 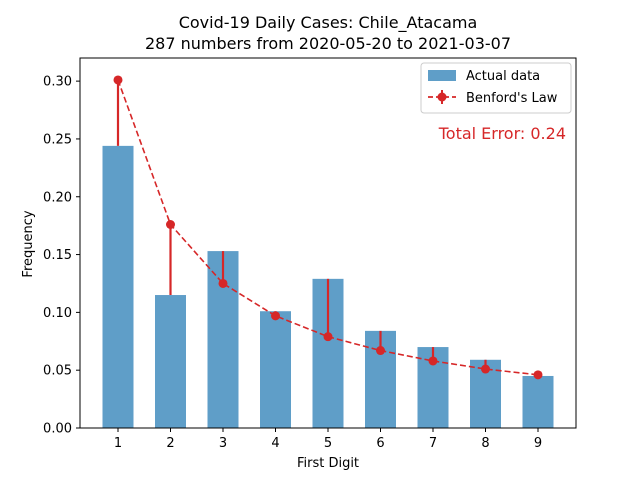 What do you see at coordinates (57, 139) in the screenshot?
I see `y-tick-label-0.25: 0.25` at bounding box center [57, 139].